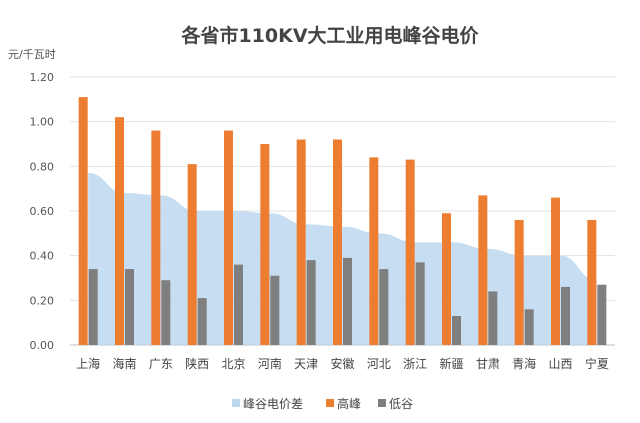 Image resolution: width=640 pixels, height=423 pixels. What do you see at coordinates (197, 363) in the screenshot?
I see `x-tick-label: 陕西` at bounding box center [197, 363].